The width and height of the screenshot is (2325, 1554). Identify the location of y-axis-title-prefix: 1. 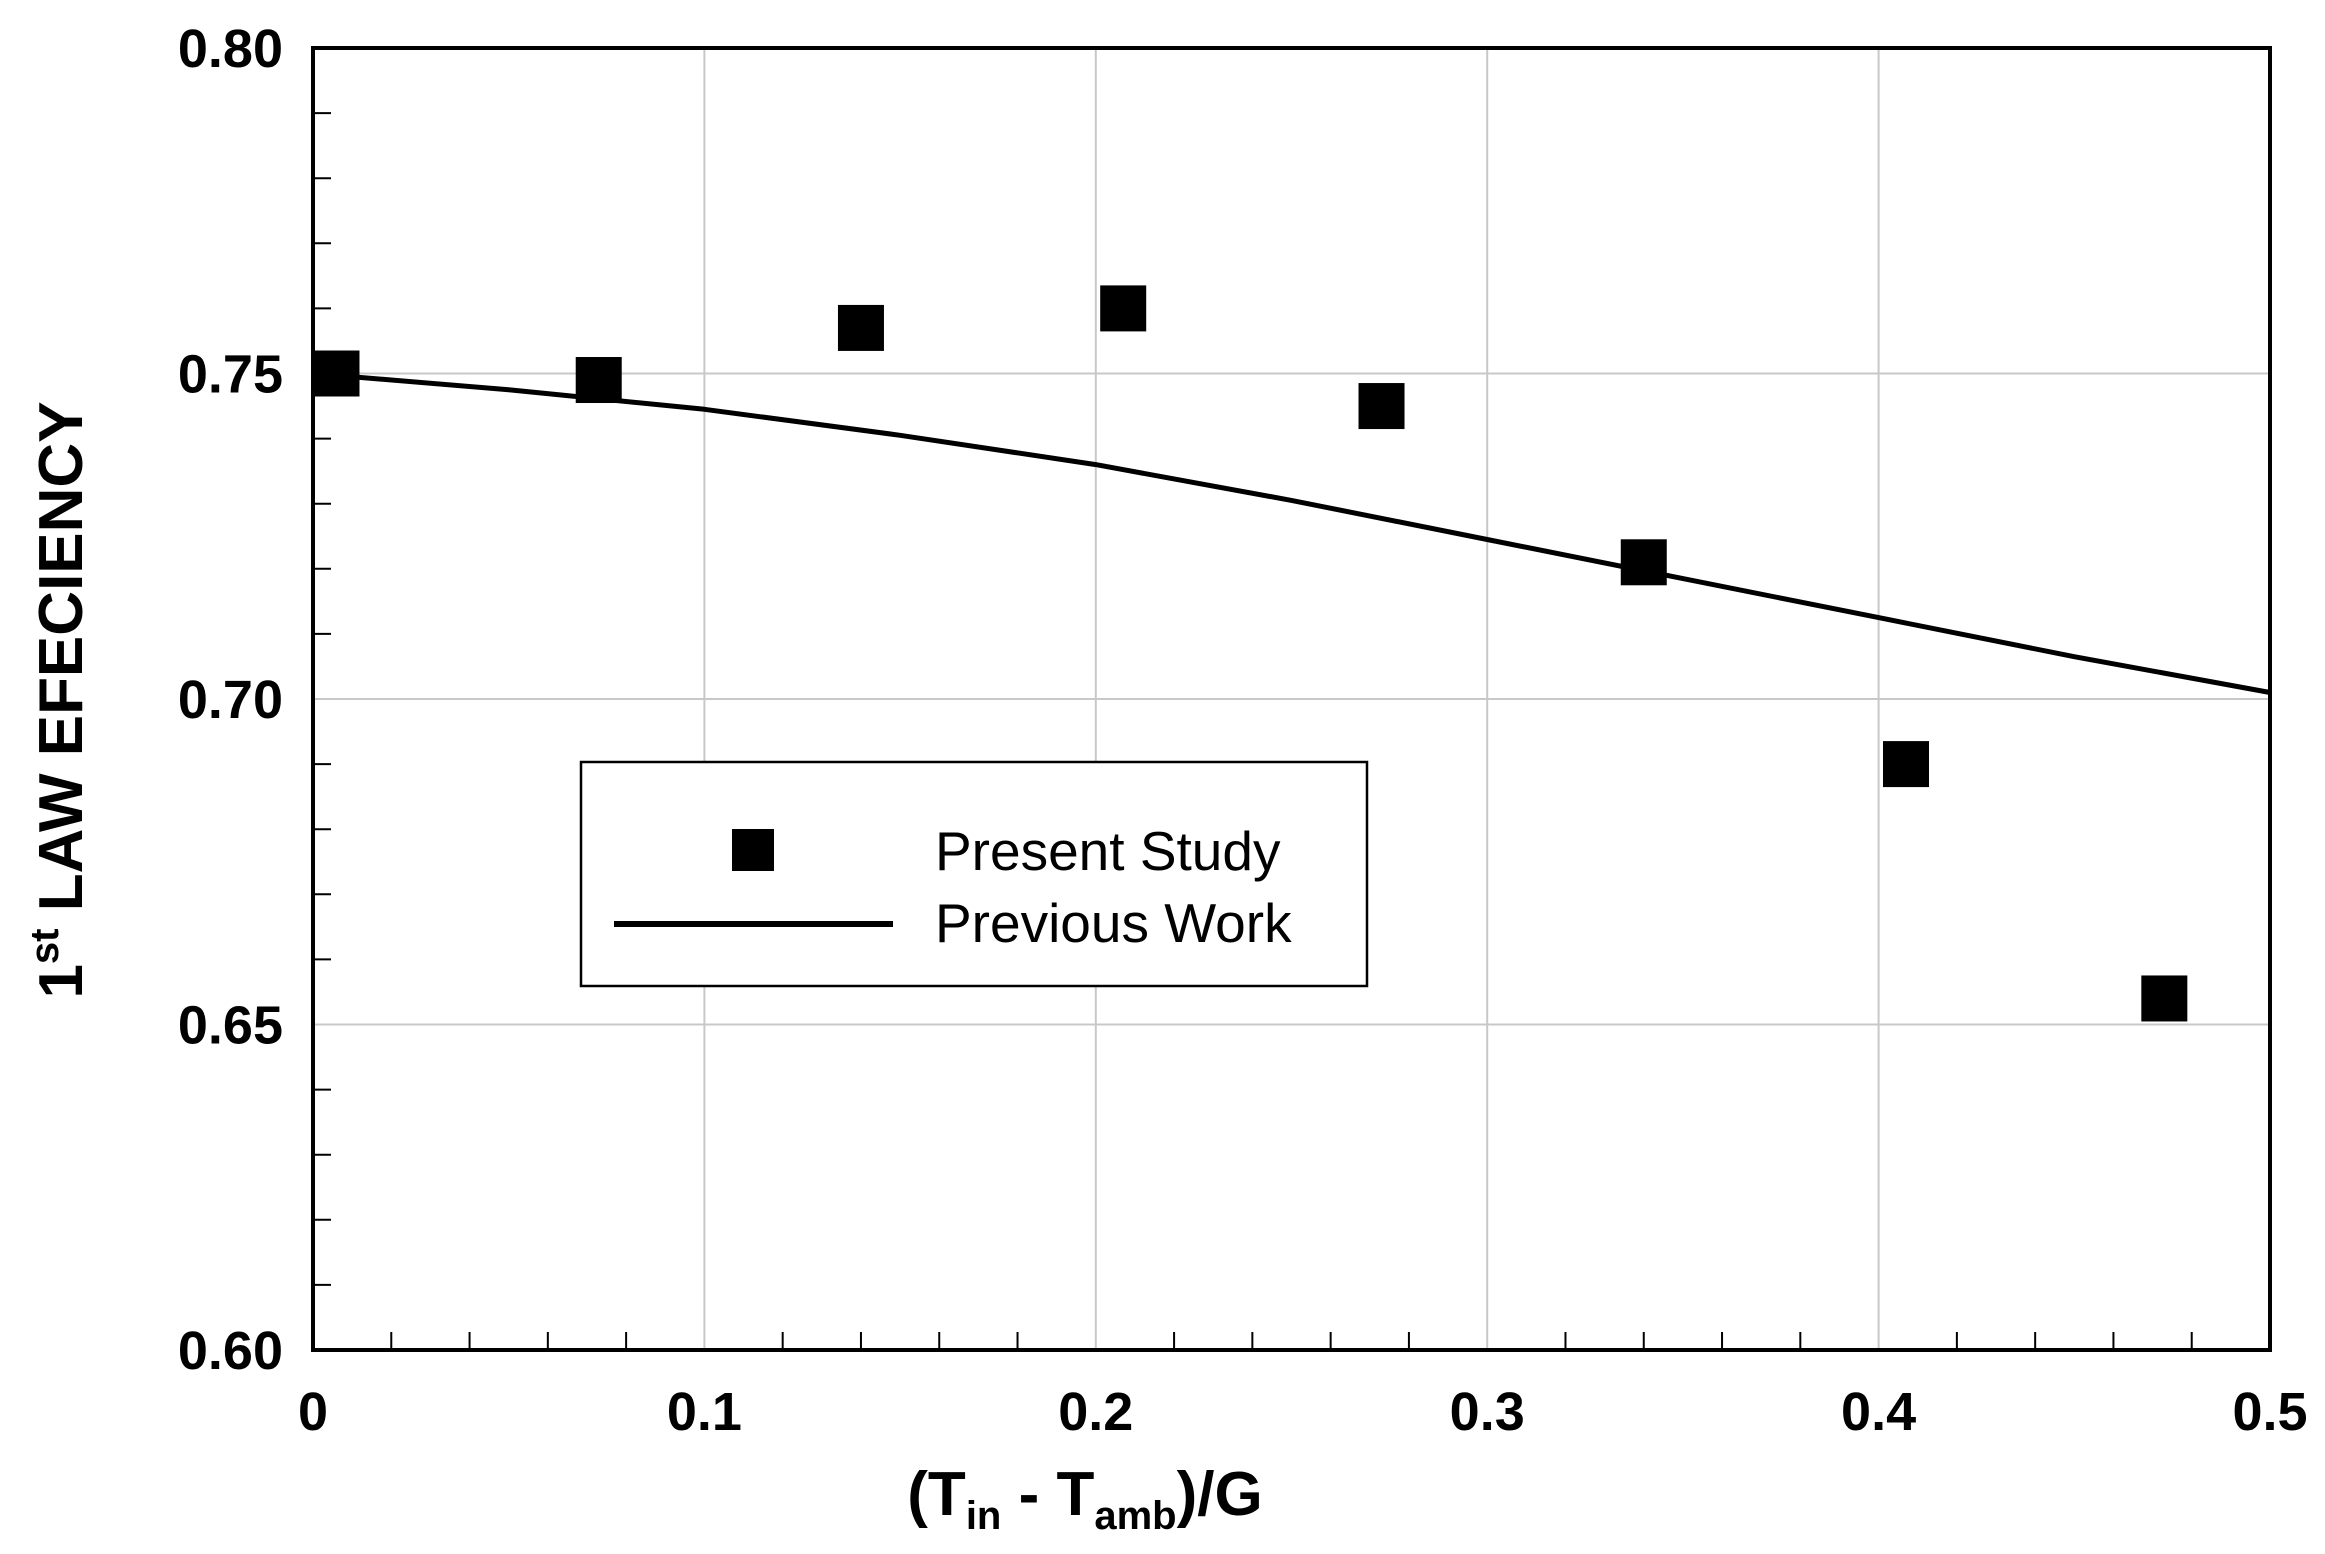
(61, 981).